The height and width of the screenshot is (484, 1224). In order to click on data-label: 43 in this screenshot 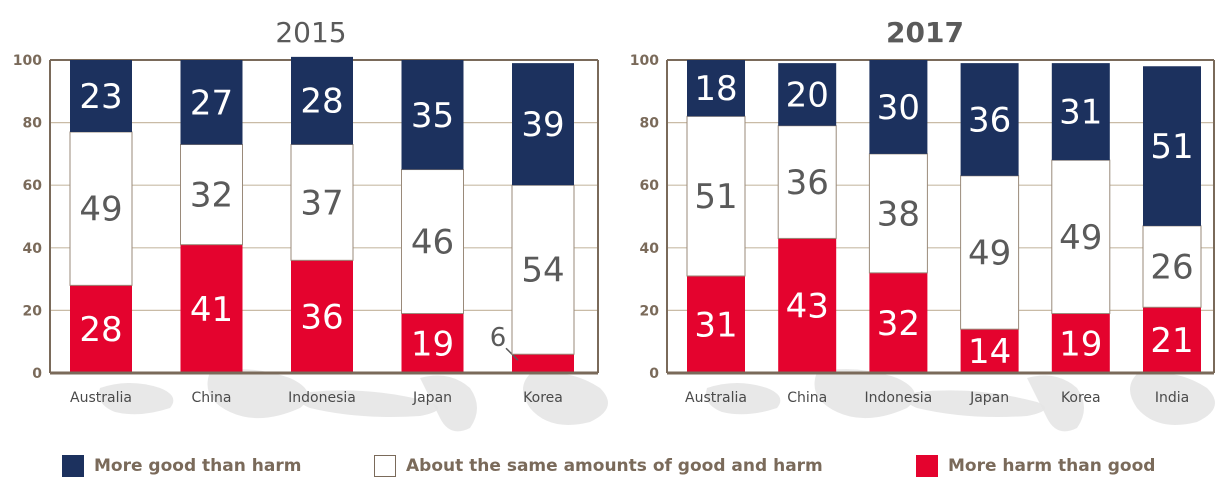, I will do `click(807, 307)`.